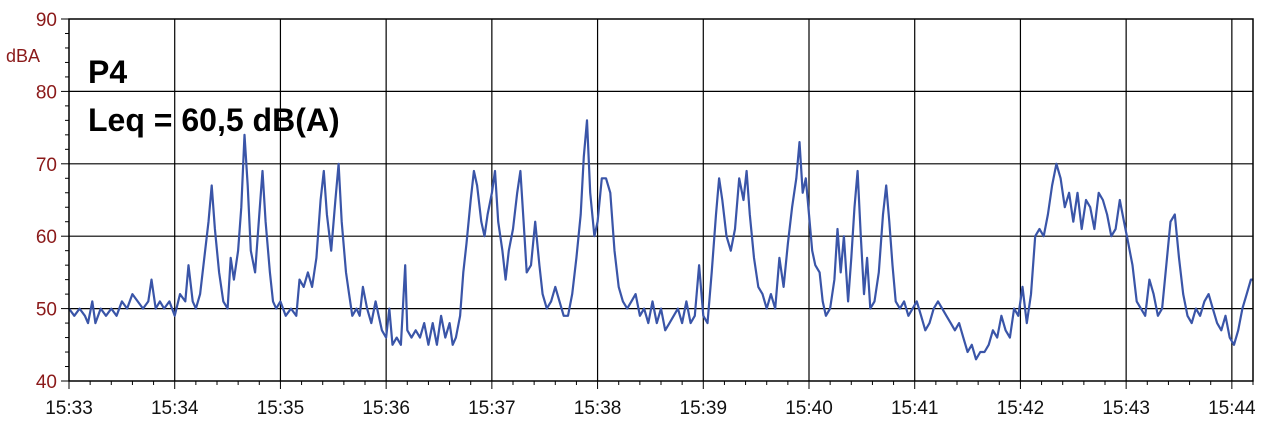  I want to click on y-tick-label: 60, so click(46, 237).